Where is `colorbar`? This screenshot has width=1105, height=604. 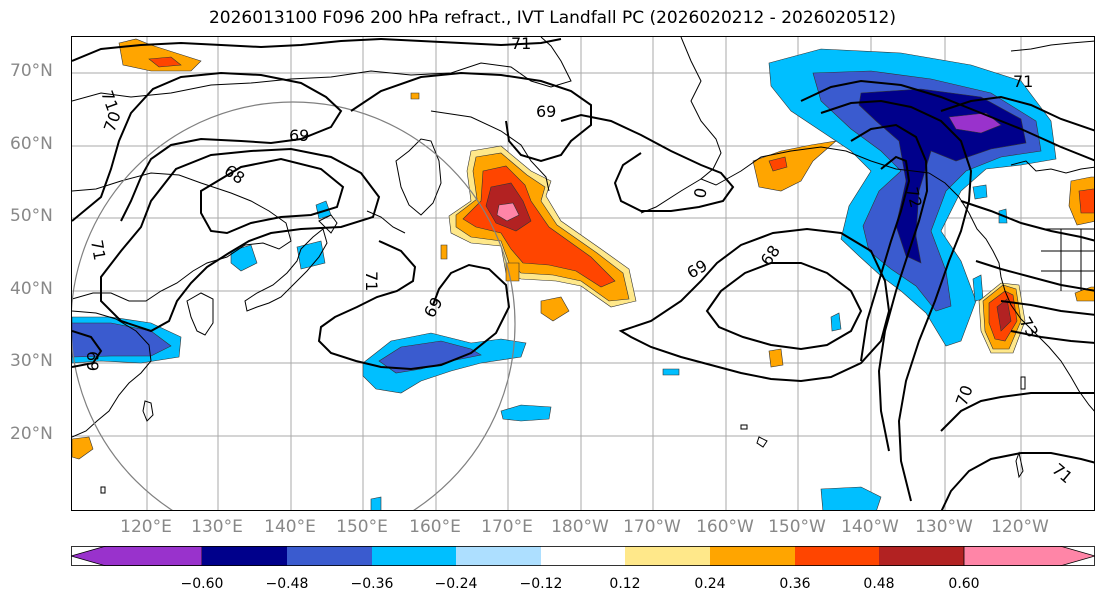 colorbar is located at coordinates (583, 556).